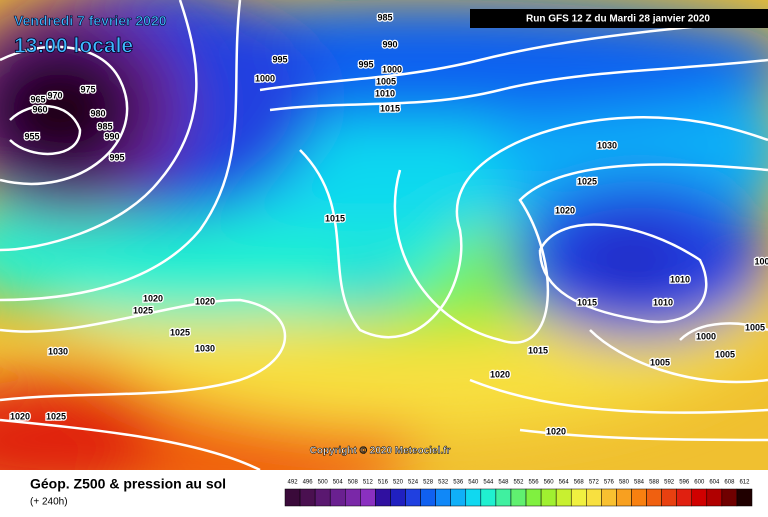 The image size is (768, 517). I want to click on scale-label: 608, so click(729, 483).